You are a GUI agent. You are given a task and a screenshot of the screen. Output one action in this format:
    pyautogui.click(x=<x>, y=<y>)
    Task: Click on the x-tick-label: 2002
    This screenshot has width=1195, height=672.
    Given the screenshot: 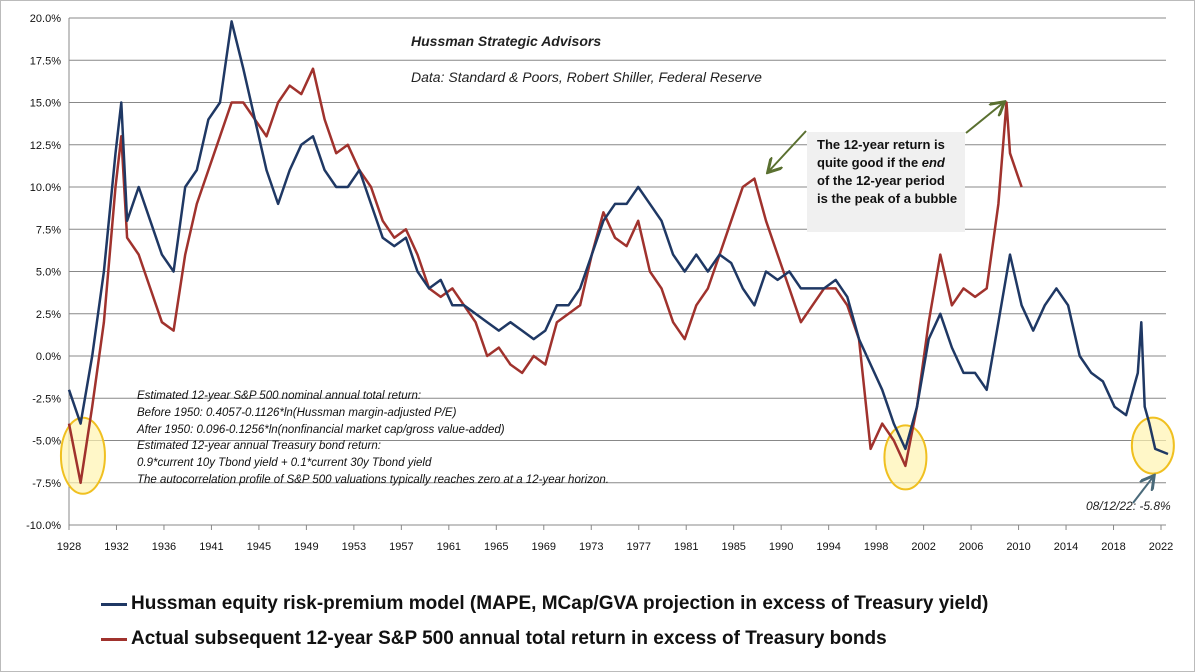 What is the action you would take?
    pyautogui.click(x=923, y=547)
    